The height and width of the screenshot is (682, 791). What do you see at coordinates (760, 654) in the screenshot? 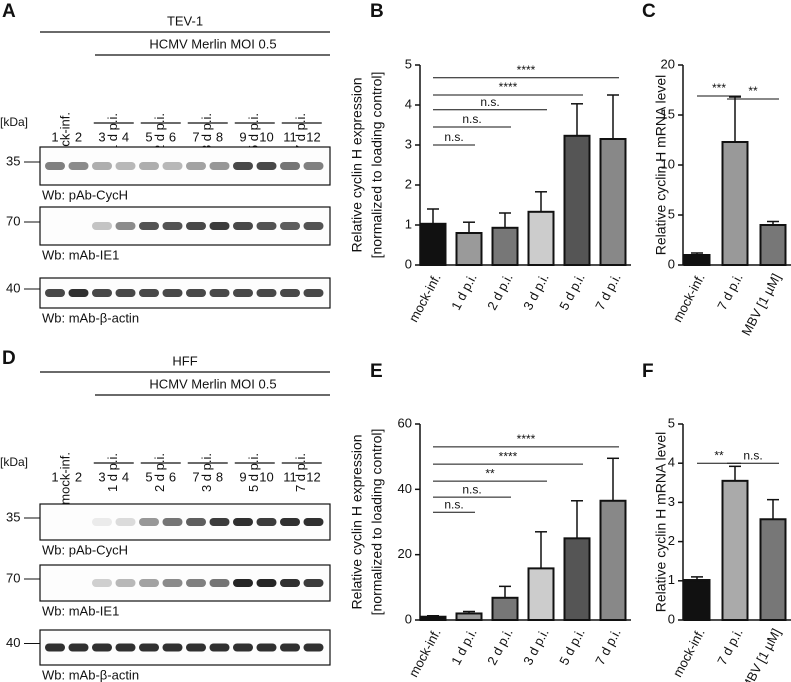
I see `x-tick-label: MBV [1 µM]` at bounding box center [760, 654].